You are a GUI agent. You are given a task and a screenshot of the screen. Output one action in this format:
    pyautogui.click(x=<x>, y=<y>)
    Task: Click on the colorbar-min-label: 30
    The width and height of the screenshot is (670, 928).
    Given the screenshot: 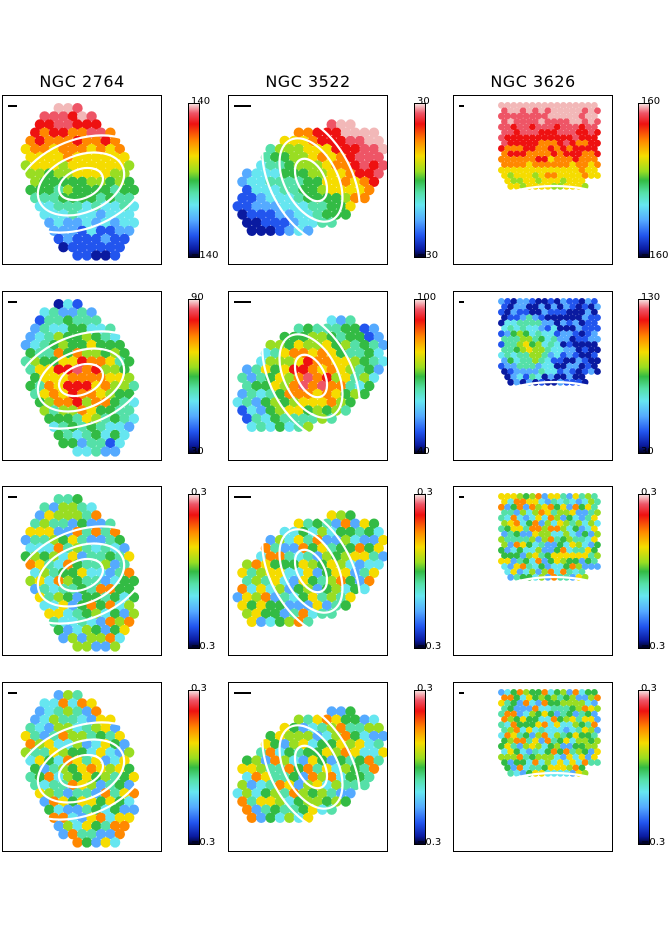 What is the action you would take?
    pyautogui.click(x=197, y=451)
    